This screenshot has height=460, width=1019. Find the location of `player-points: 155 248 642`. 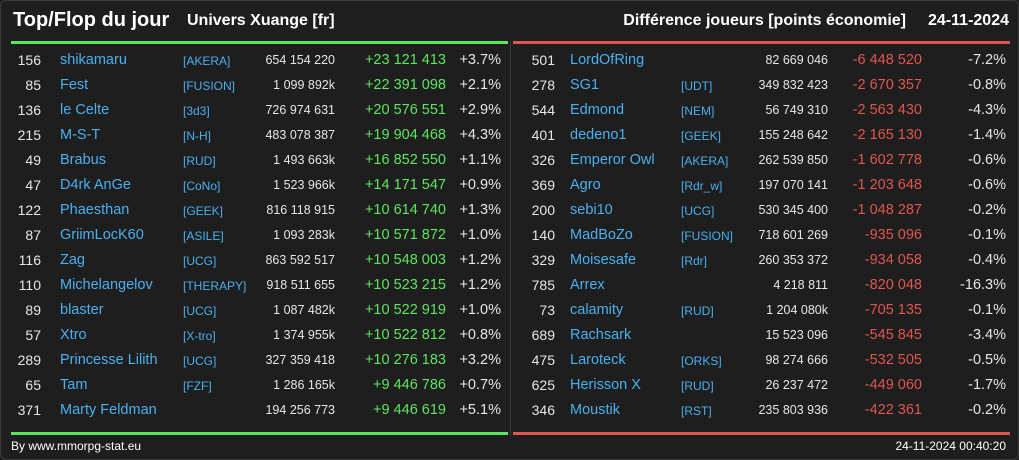

player-points: 155 248 642 is located at coordinates (793, 135).